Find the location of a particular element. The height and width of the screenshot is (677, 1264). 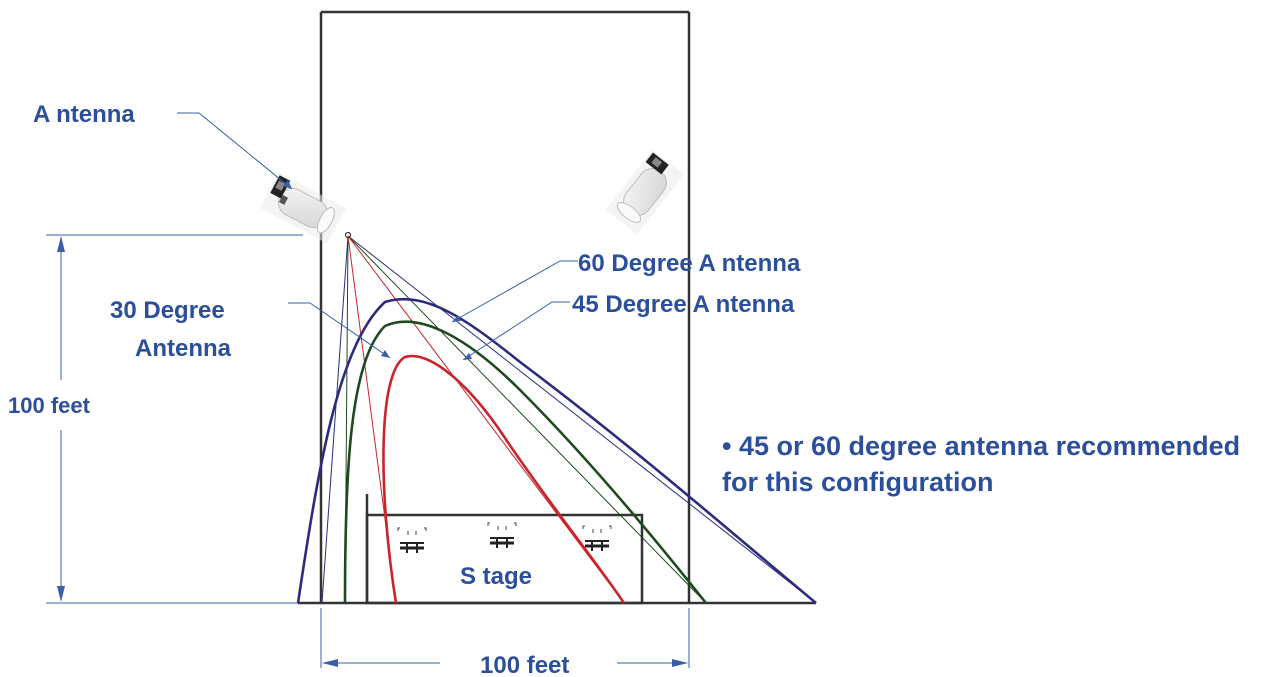

height-dimension-line is located at coordinates (174, 419).